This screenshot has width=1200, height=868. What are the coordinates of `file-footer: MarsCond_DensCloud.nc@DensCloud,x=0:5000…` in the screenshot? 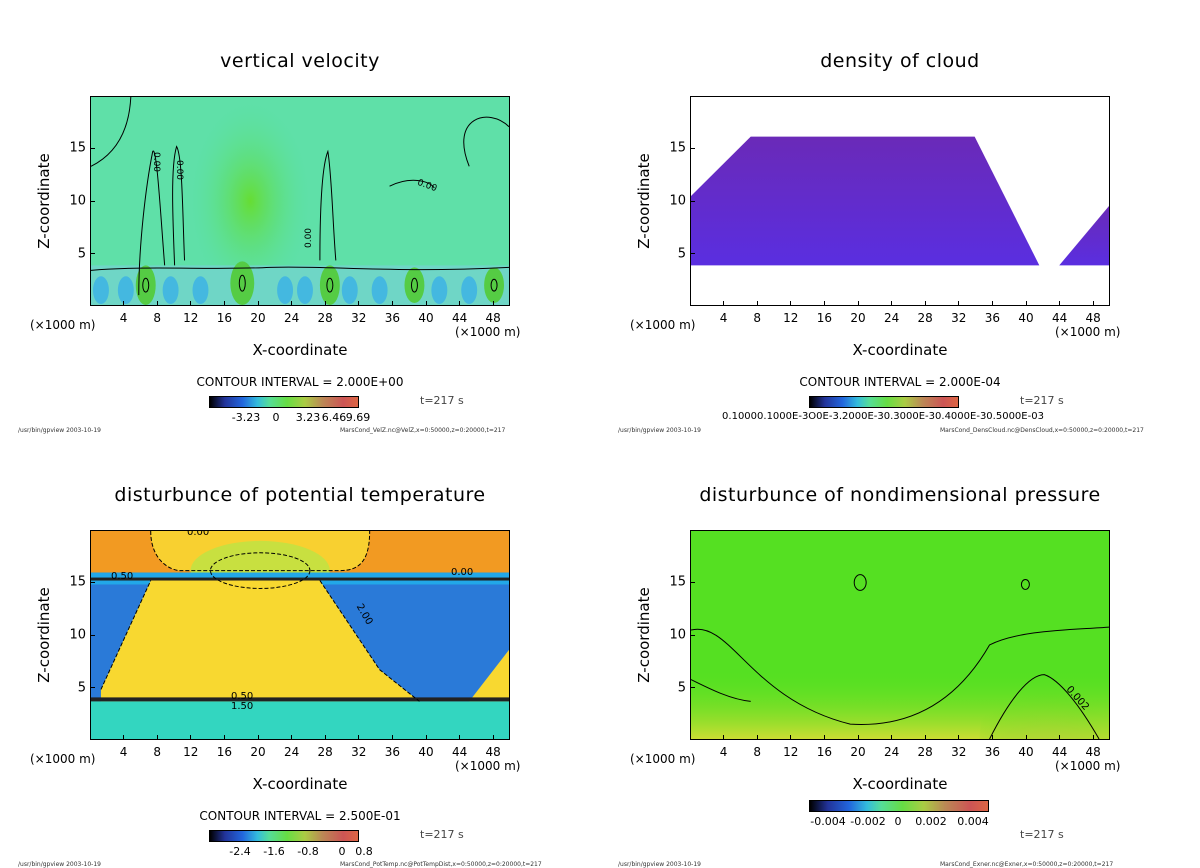 It's located at (1042, 430).